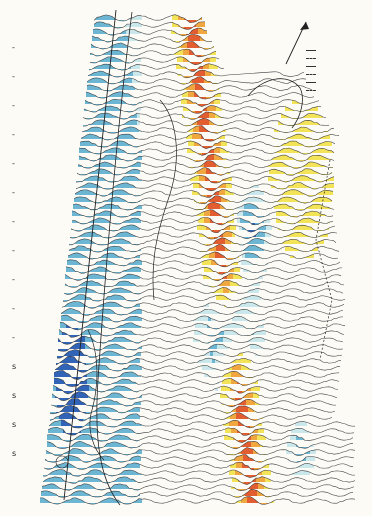 The height and width of the screenshot is (516, 372). Describe the element at coordinates (13, 76) in the screenshot. I see `left-edge-mark: -` at that location.